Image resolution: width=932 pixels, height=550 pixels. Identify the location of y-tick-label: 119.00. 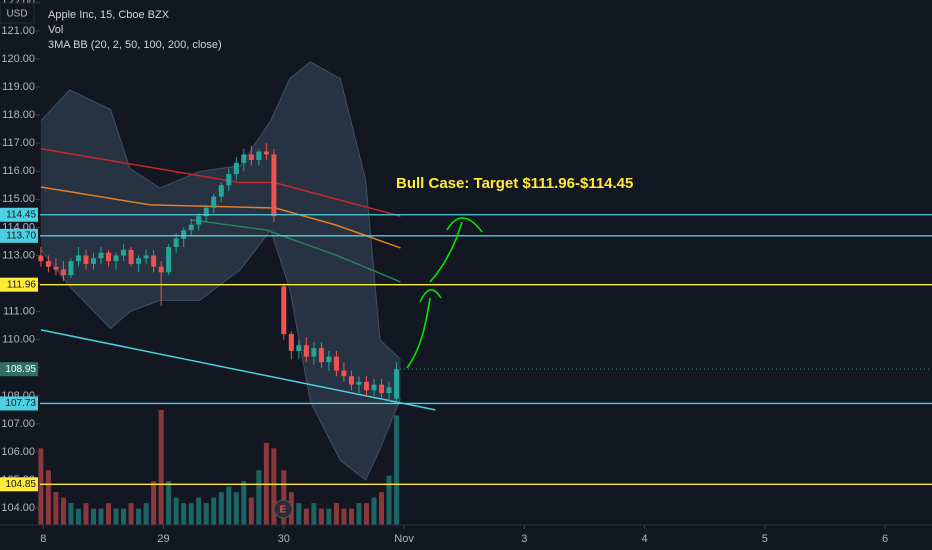
(18, 87).